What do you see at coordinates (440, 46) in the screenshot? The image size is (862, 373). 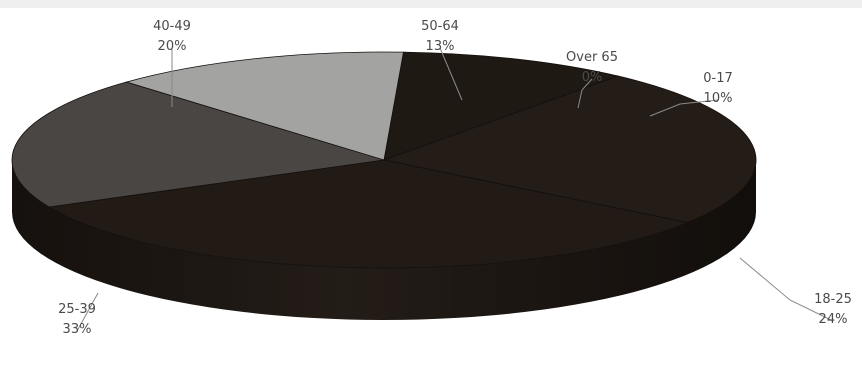 I see `slice-value-50-64: 13%` at bounding box center [440, 46].